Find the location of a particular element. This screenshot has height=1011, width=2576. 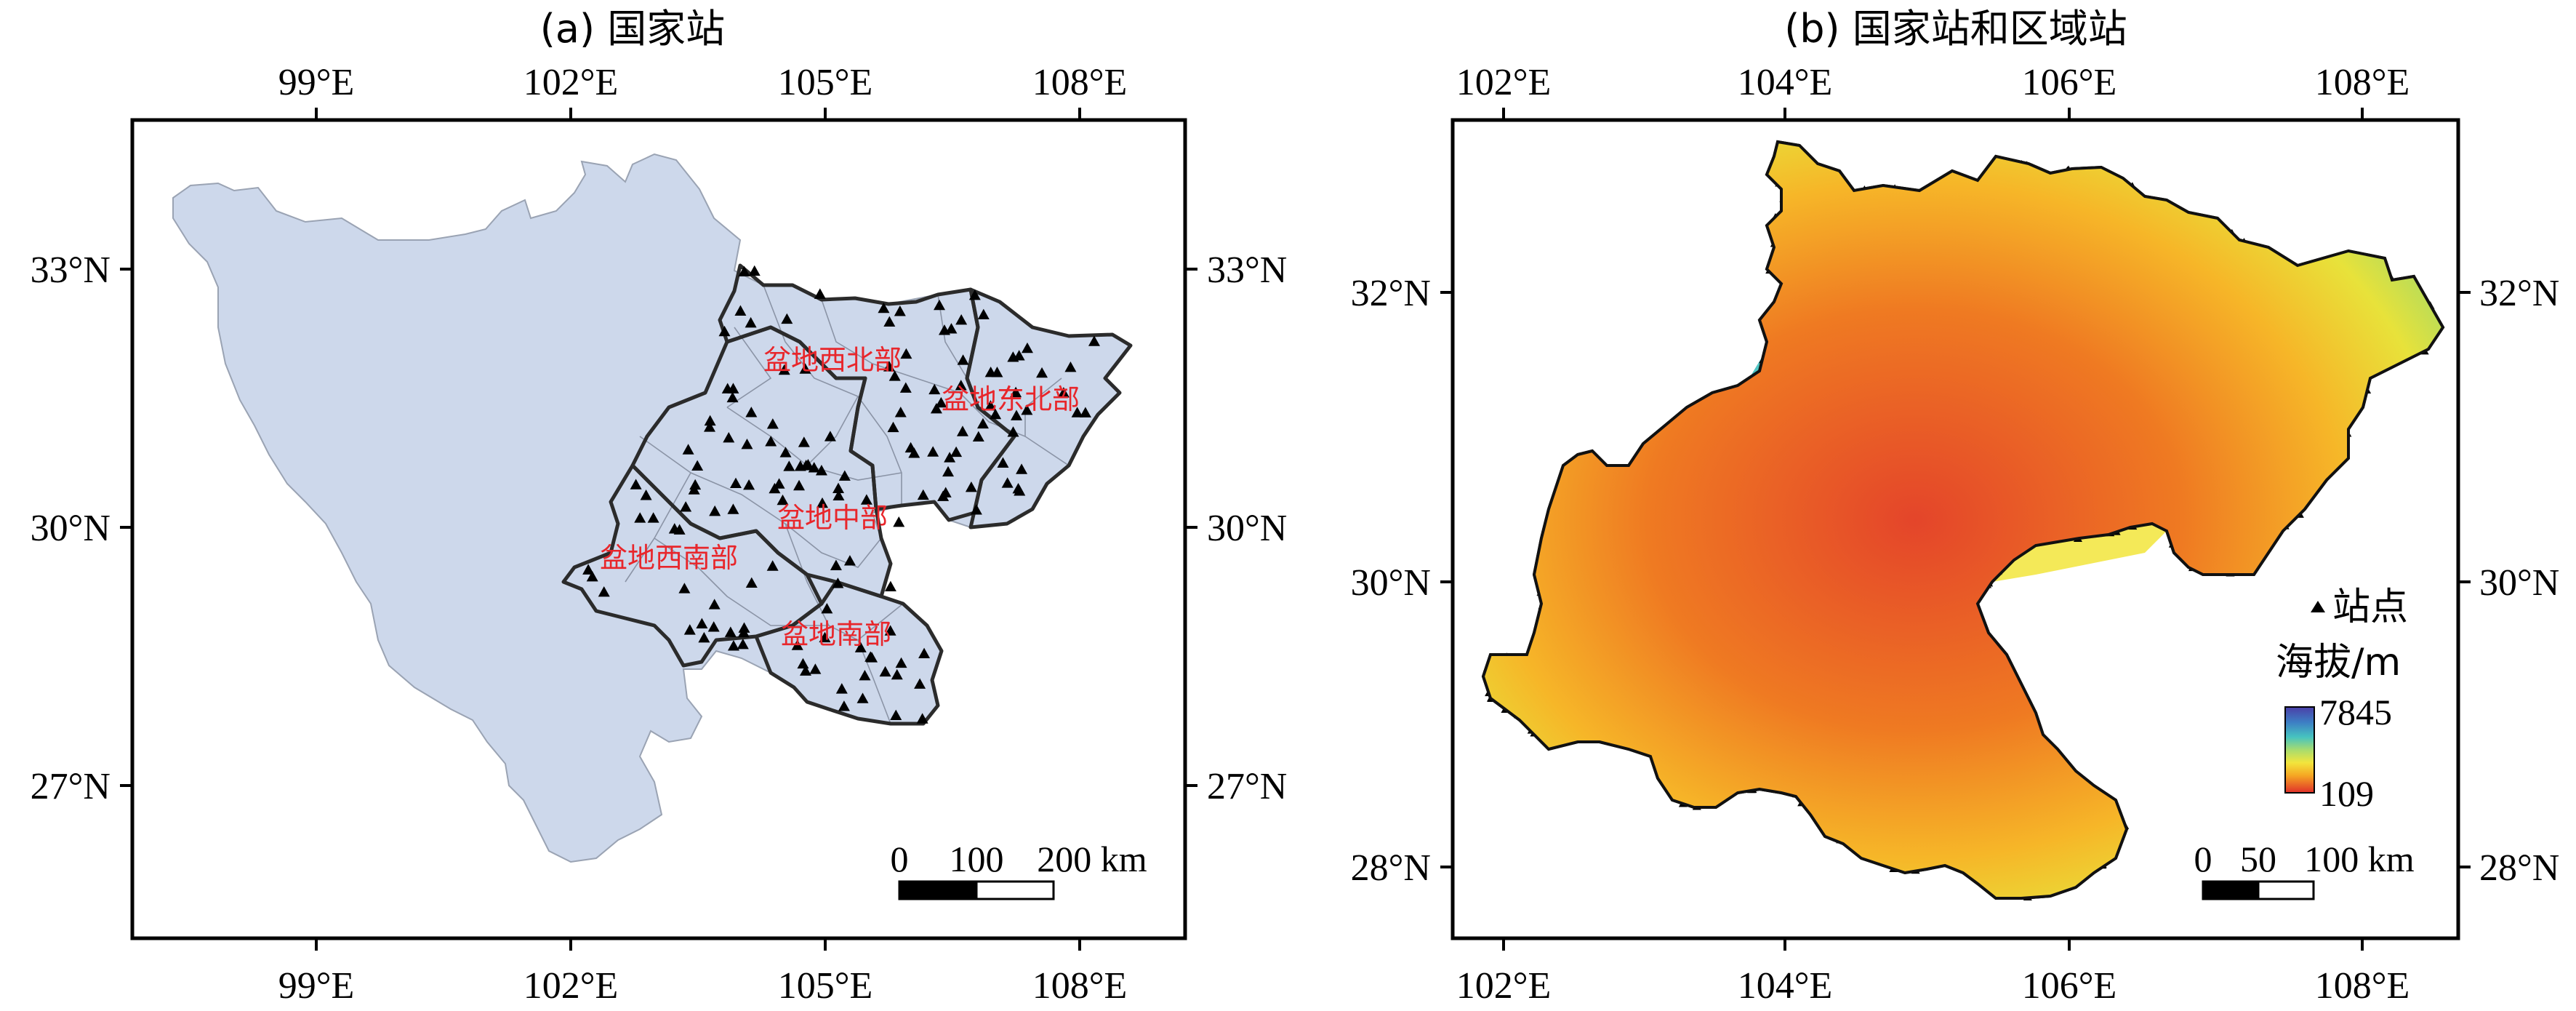

y-tick-right-32-b: 32°N is located at coordinates (2519, 293).